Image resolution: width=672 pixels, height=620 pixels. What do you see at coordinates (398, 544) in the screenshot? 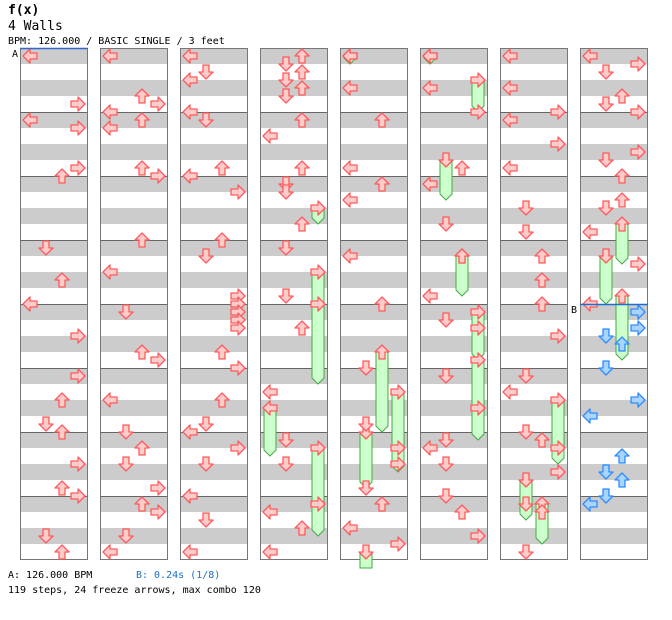
I see `arrow-right` at bounding box center [398, 544].